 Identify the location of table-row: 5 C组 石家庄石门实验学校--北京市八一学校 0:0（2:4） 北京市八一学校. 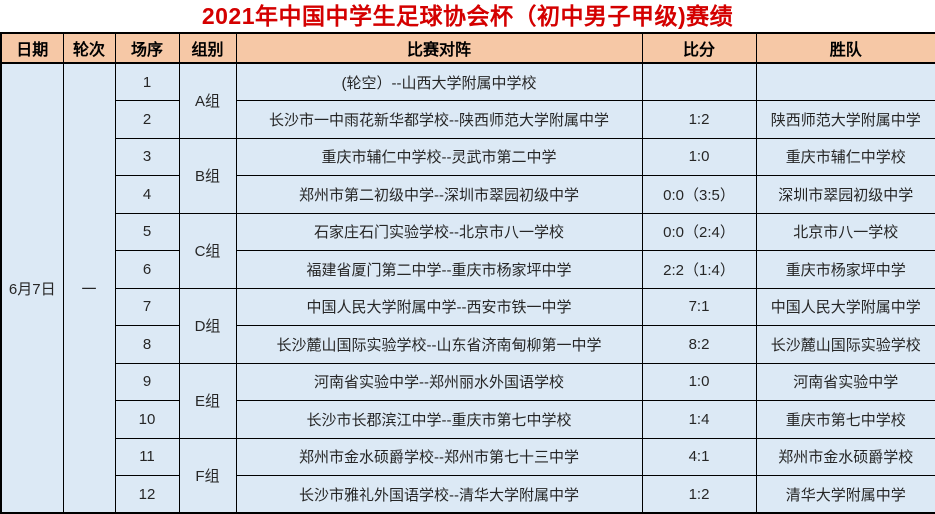
(468, 250).